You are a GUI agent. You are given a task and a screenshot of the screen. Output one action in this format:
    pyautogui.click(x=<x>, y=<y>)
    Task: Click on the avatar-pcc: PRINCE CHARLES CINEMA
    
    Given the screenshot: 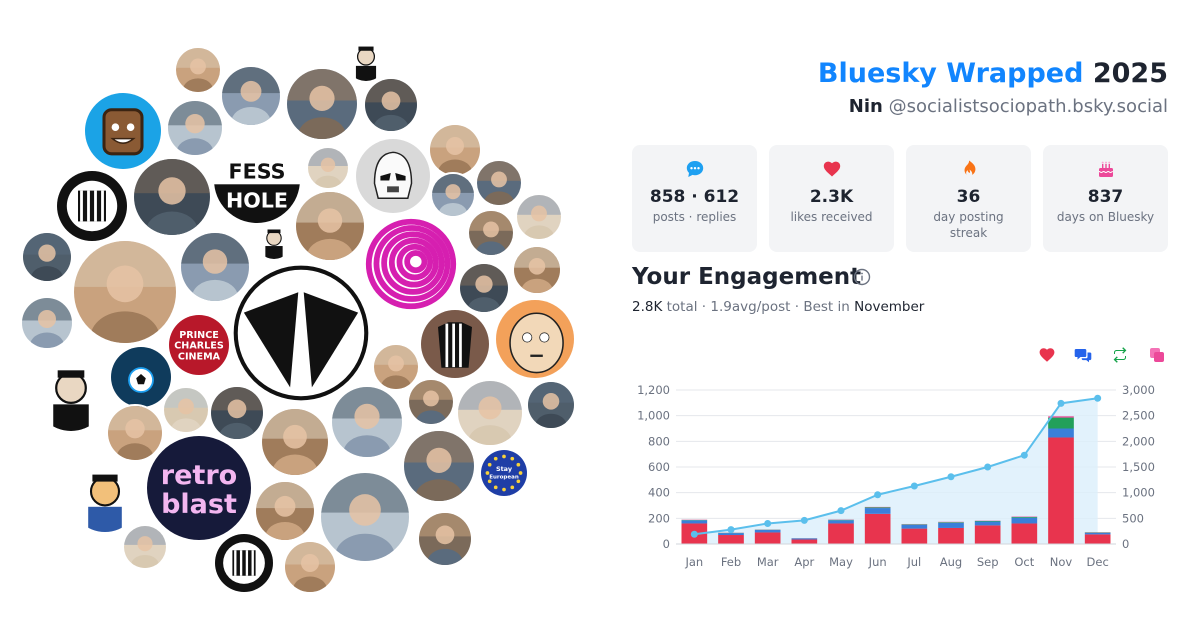 What is the action you would take?
    pyautogui.click(x=199, y=345)
    